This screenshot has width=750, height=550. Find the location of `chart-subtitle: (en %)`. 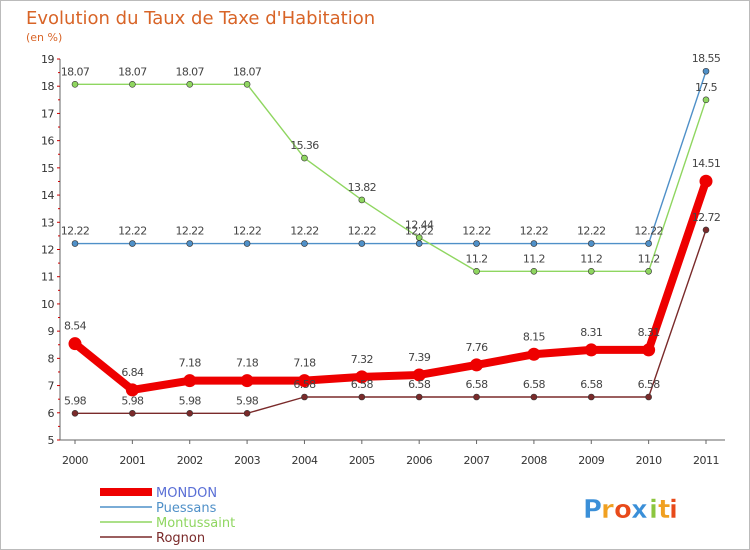

chart-subtitle: (en %) is located at coordinates (44, 37).